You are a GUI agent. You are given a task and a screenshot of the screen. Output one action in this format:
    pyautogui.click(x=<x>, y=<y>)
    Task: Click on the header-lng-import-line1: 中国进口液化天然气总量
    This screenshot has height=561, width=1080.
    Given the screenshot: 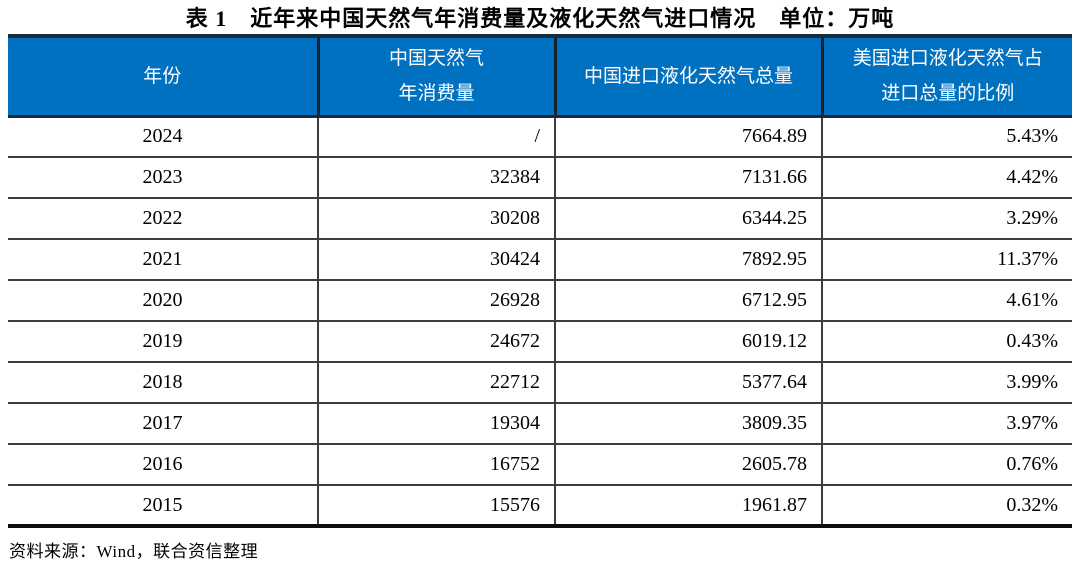 What is the action you would take?
    pyautogui.click(x=688, y=76)
    